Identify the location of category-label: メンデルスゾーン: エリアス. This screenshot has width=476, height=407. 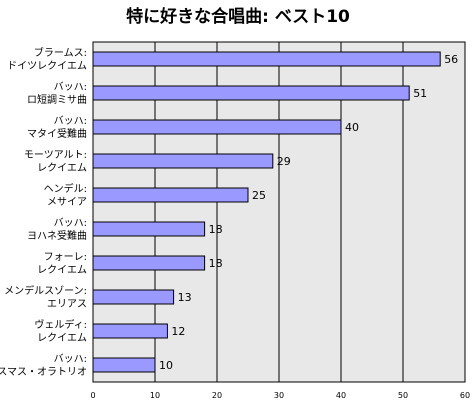
(45, 297).